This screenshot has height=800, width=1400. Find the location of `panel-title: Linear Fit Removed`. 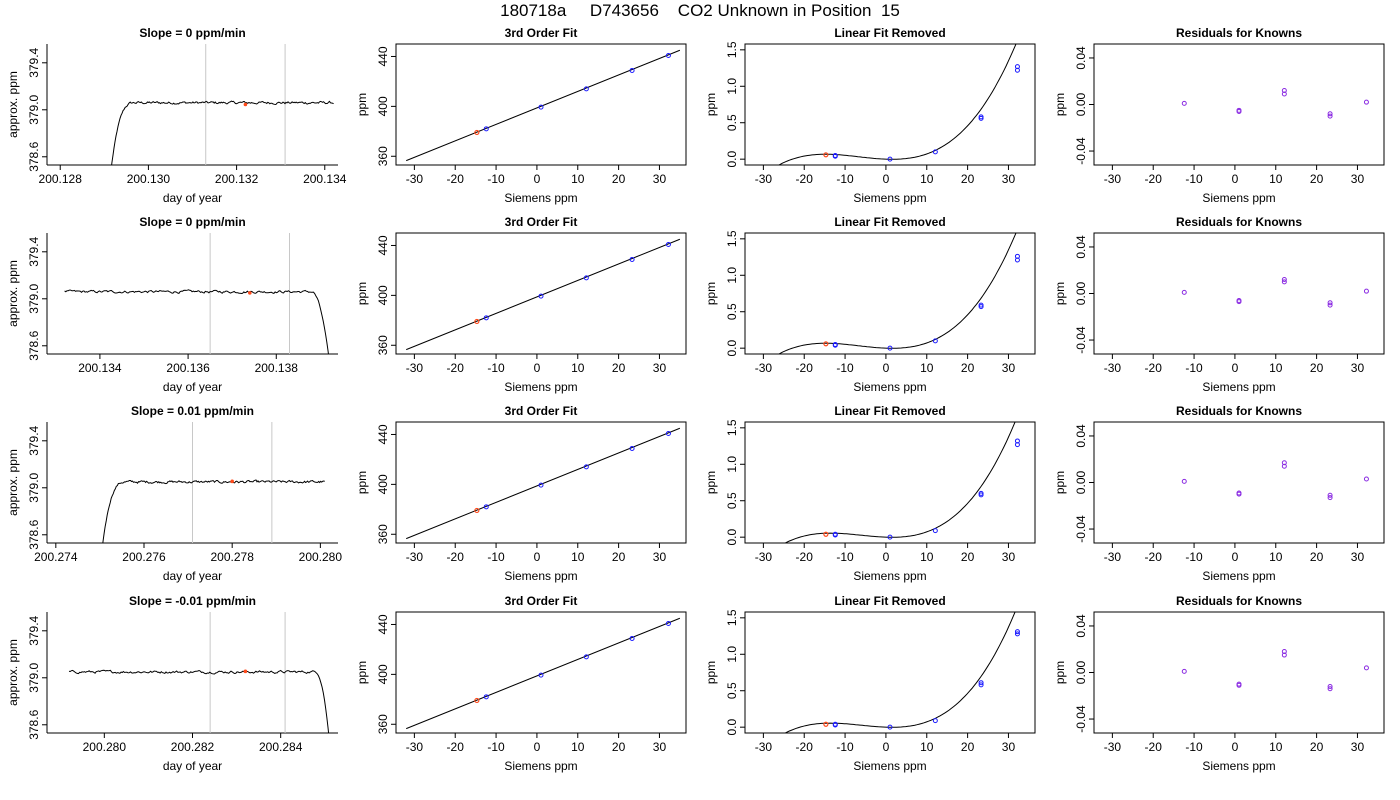

panel-title: Linear Fit Removed is located at coordinates (889, 33).